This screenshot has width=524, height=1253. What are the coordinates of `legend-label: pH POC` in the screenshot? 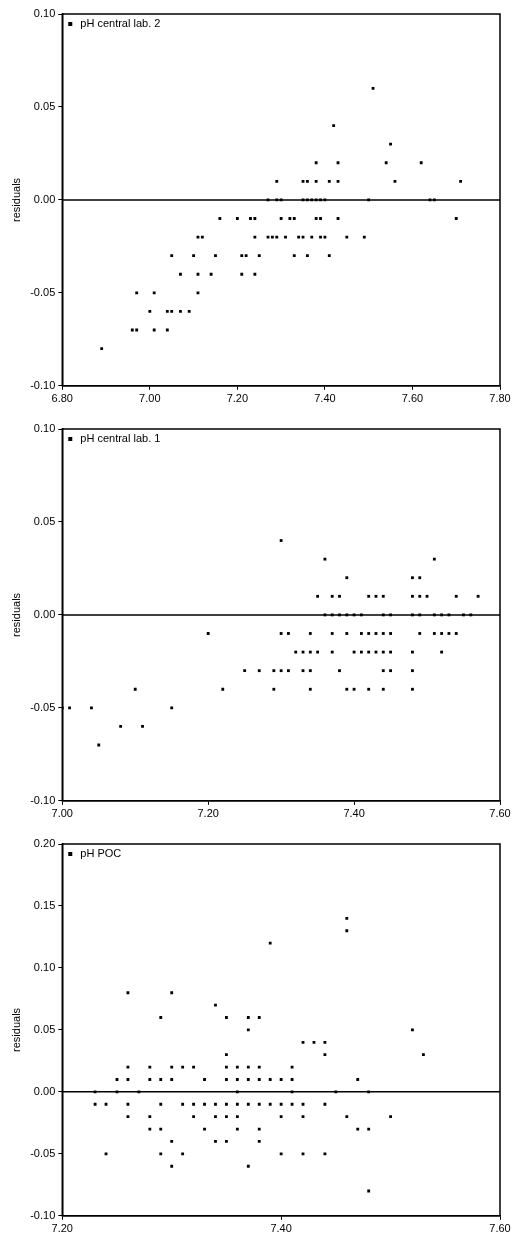 It's located at (101, 853).